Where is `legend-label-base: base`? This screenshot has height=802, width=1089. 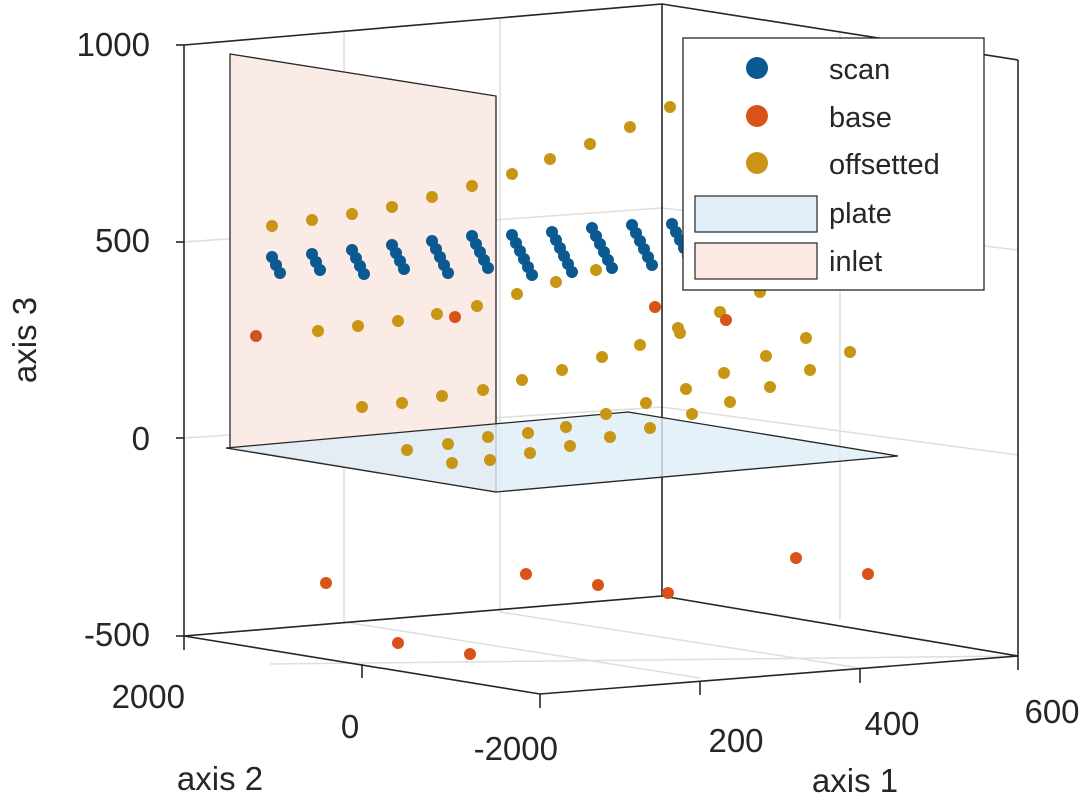 legend-label-base: base is located at coordinates (860, 118).